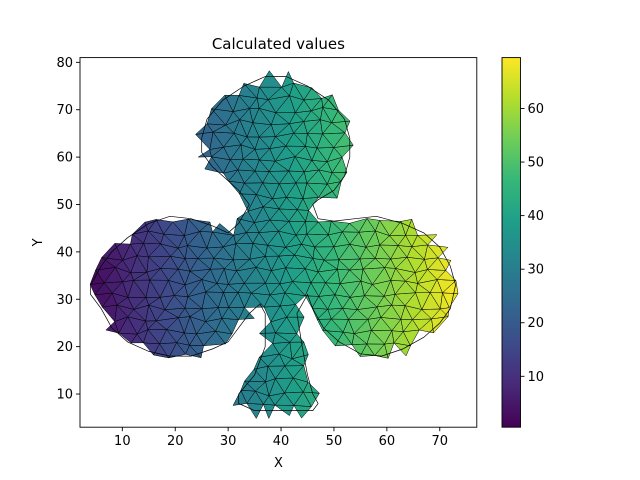  I want to click on y-tick-label: 60, so click(64, 158).